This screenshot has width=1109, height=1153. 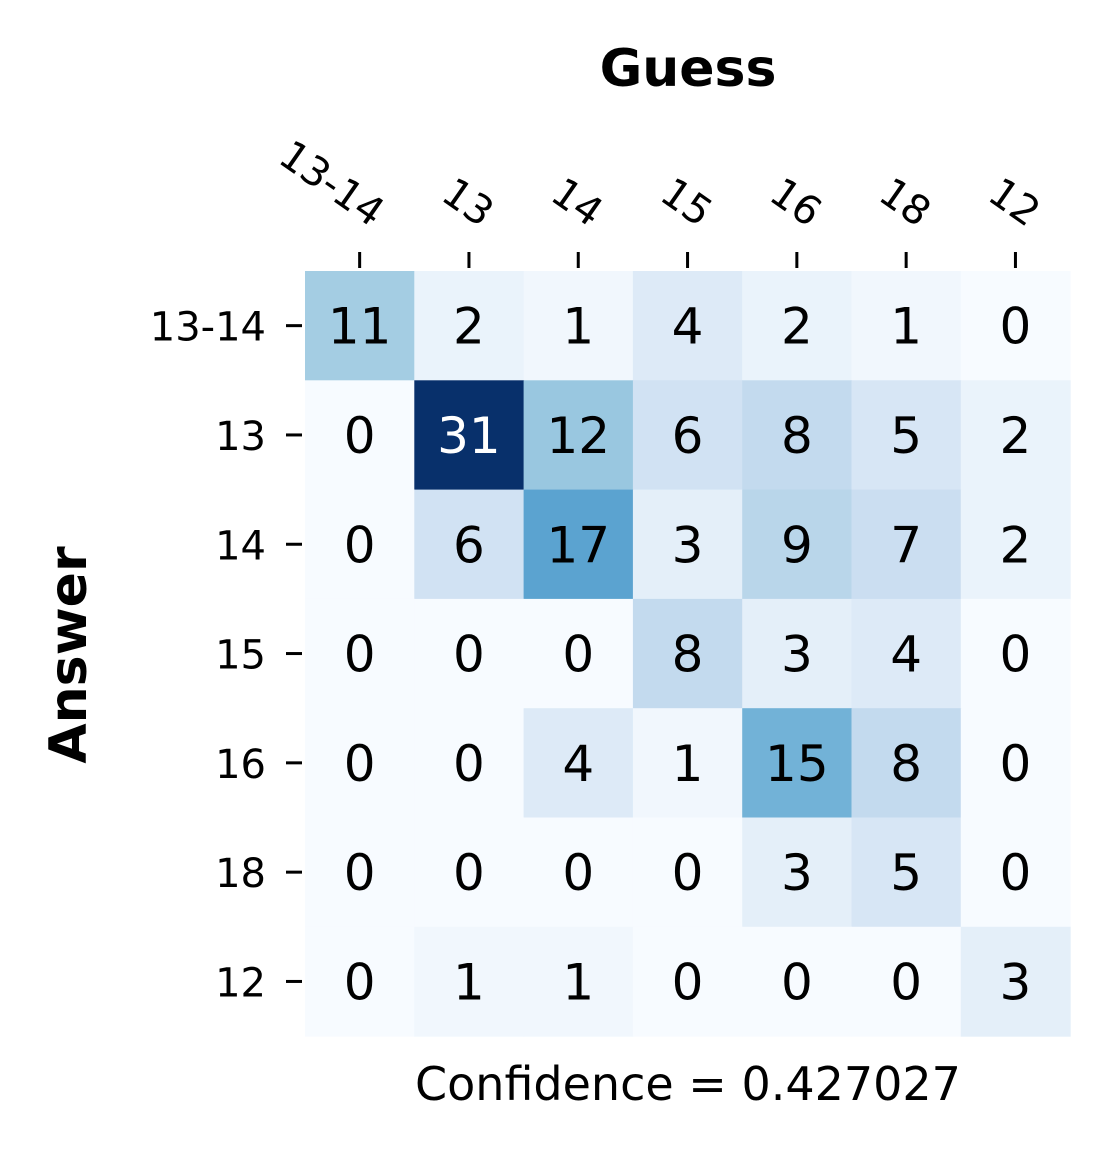 I want to click on x-tick-label: 13, so click(x=468, y=202).